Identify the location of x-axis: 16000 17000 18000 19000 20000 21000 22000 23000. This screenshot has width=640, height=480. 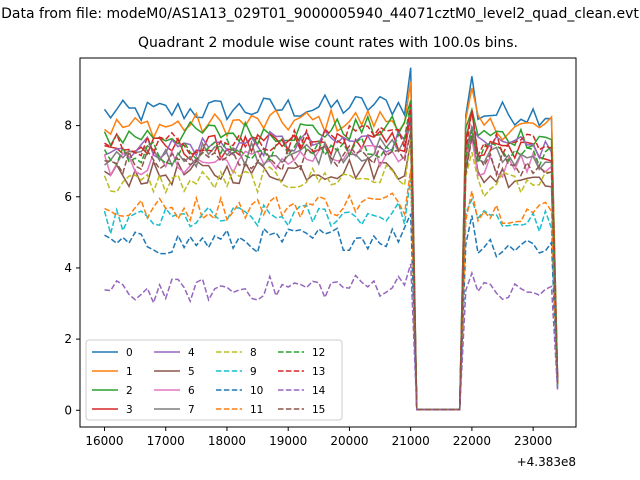
(318, 437).